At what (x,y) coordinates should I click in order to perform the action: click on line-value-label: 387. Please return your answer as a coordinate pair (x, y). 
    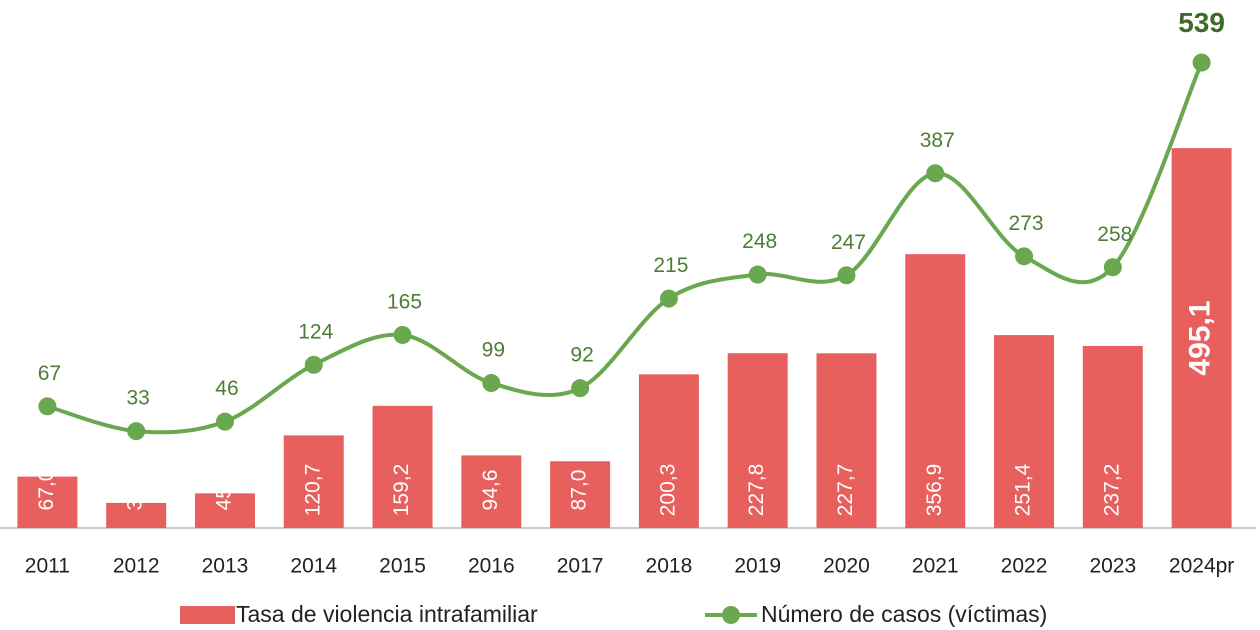
    Looking at the image, I should click on (937, 140).